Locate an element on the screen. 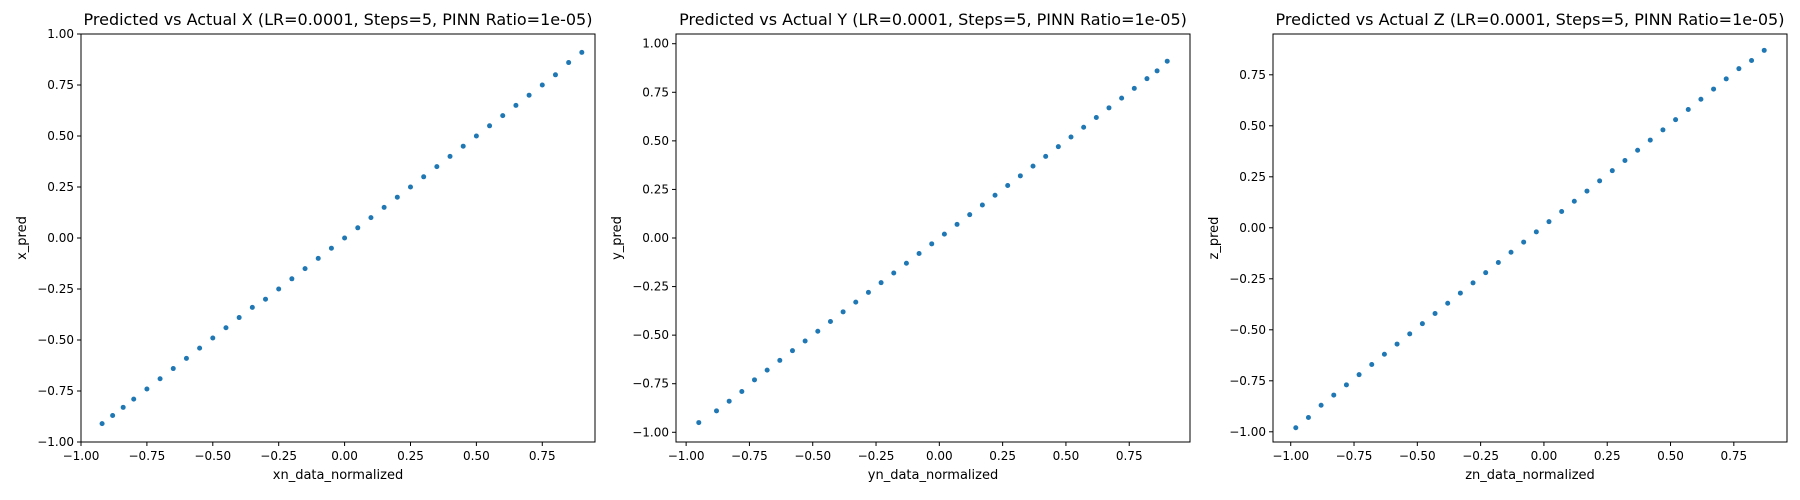  y-tick-label: −1.00 is located at coordinates (55, 442).